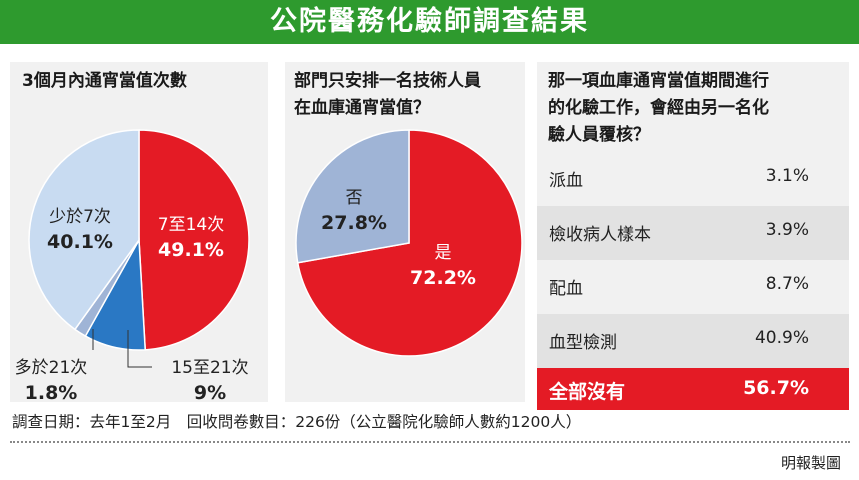 The height and width of the screenshot is (480, 859). Describe the element at coordinates (583, 343) in the screenshot. I see `row-label: 血型檢測` at that location.